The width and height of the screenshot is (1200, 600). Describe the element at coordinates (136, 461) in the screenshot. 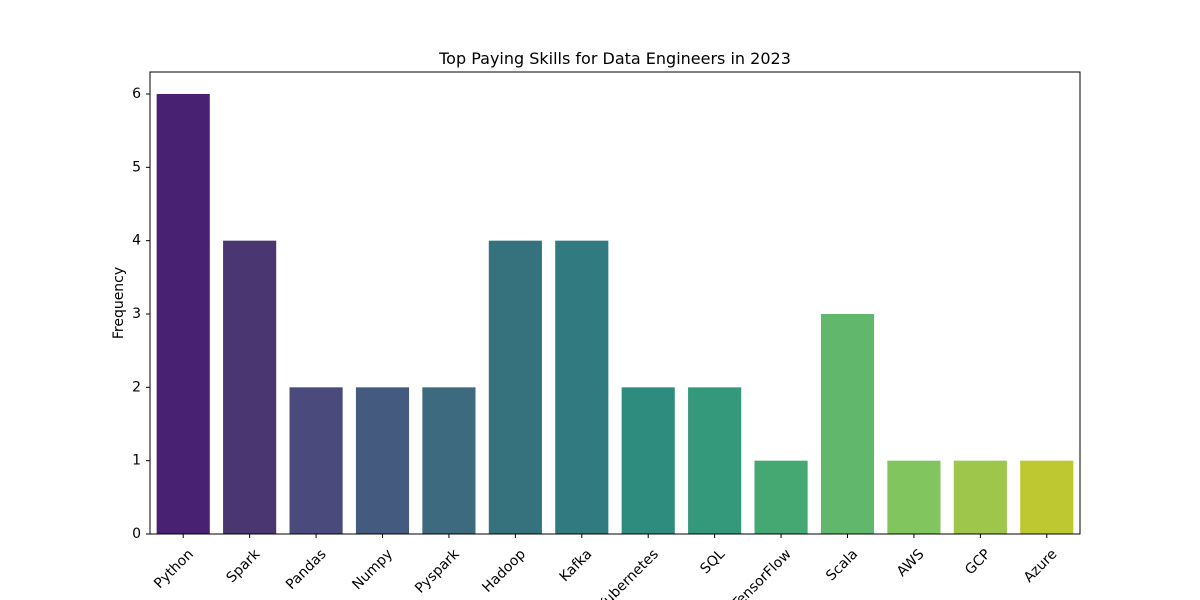

I see `y-tick-label: 1` at that location.